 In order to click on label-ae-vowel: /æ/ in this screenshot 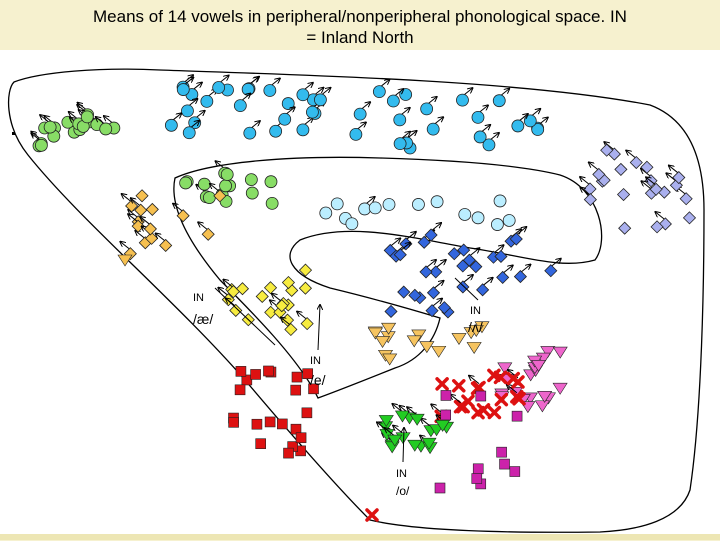, I will do `click(203, 319)`.